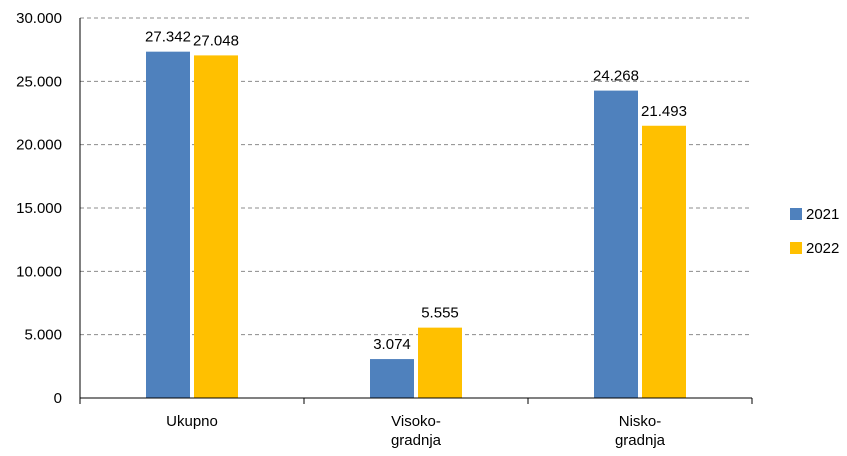 Image resolution: width=847 pixels, height=456 pixels. Describe the element at coordinates (39, 18) in the screenshot. I see `y-tick-label: 30.000` at that location.